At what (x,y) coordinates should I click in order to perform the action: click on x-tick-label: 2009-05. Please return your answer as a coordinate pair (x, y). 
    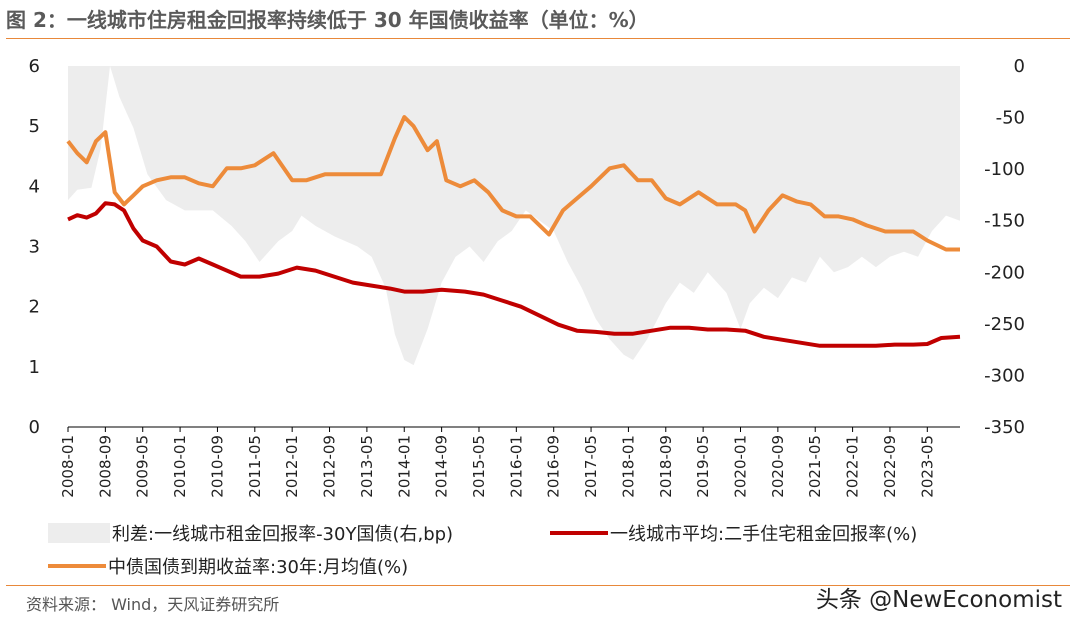
    Looking at the image, I should click on (143, 466).